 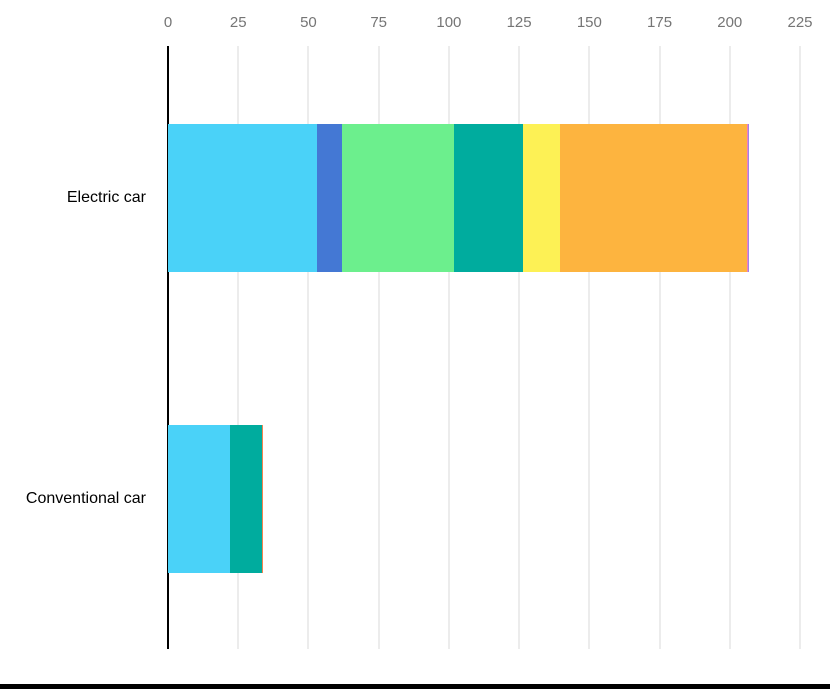 I want to click on category-label: Electric car, so click(x=106, y=197).